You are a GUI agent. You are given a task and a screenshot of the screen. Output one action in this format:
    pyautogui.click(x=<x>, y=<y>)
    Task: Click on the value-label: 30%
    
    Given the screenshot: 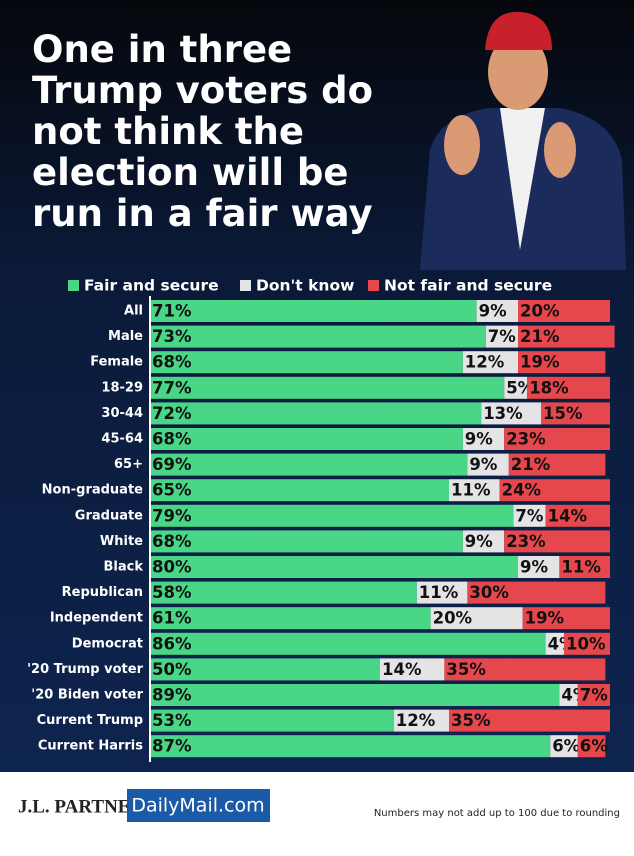 What is the action you would take?
    pyautogui.click(x=489, y=592)
    